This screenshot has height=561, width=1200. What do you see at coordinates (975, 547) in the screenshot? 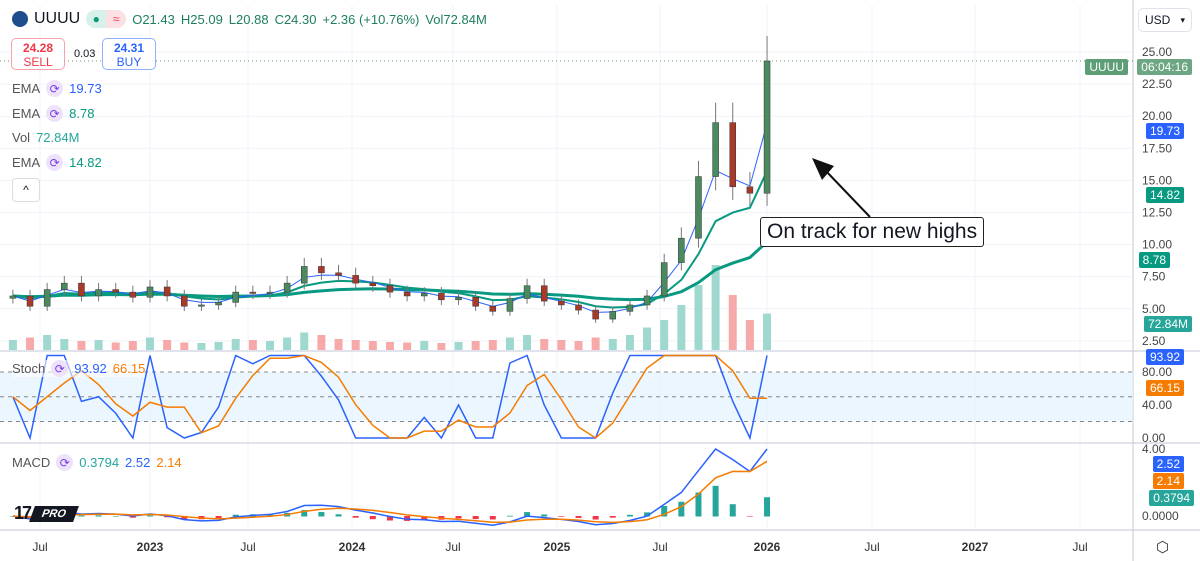
I see `time-axis-label: 2027` at bounding box center [975, 547].